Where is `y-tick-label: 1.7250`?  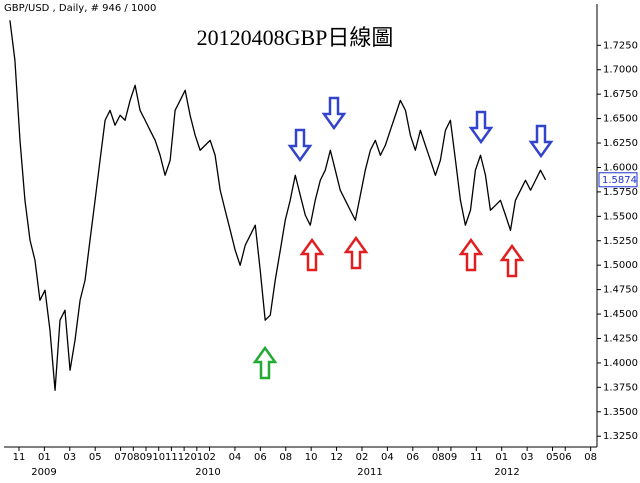
y-tick-label: 1.7250 is located at coordinates (620, 45).